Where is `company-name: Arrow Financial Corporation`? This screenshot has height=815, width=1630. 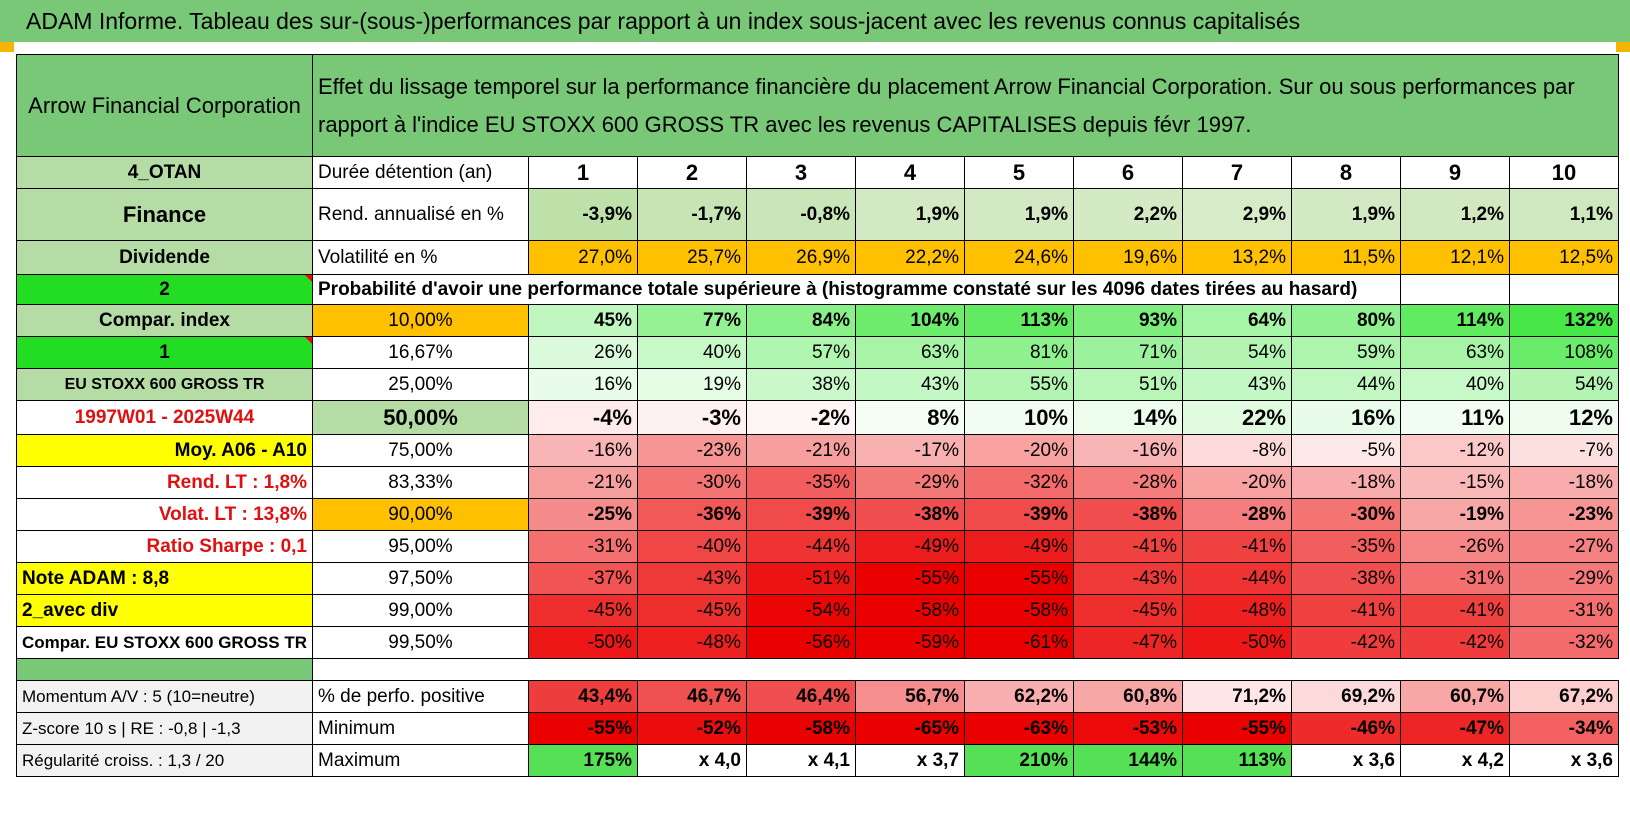 company-name: Arrow Financial Corporation is located at coordinates (164, 105).